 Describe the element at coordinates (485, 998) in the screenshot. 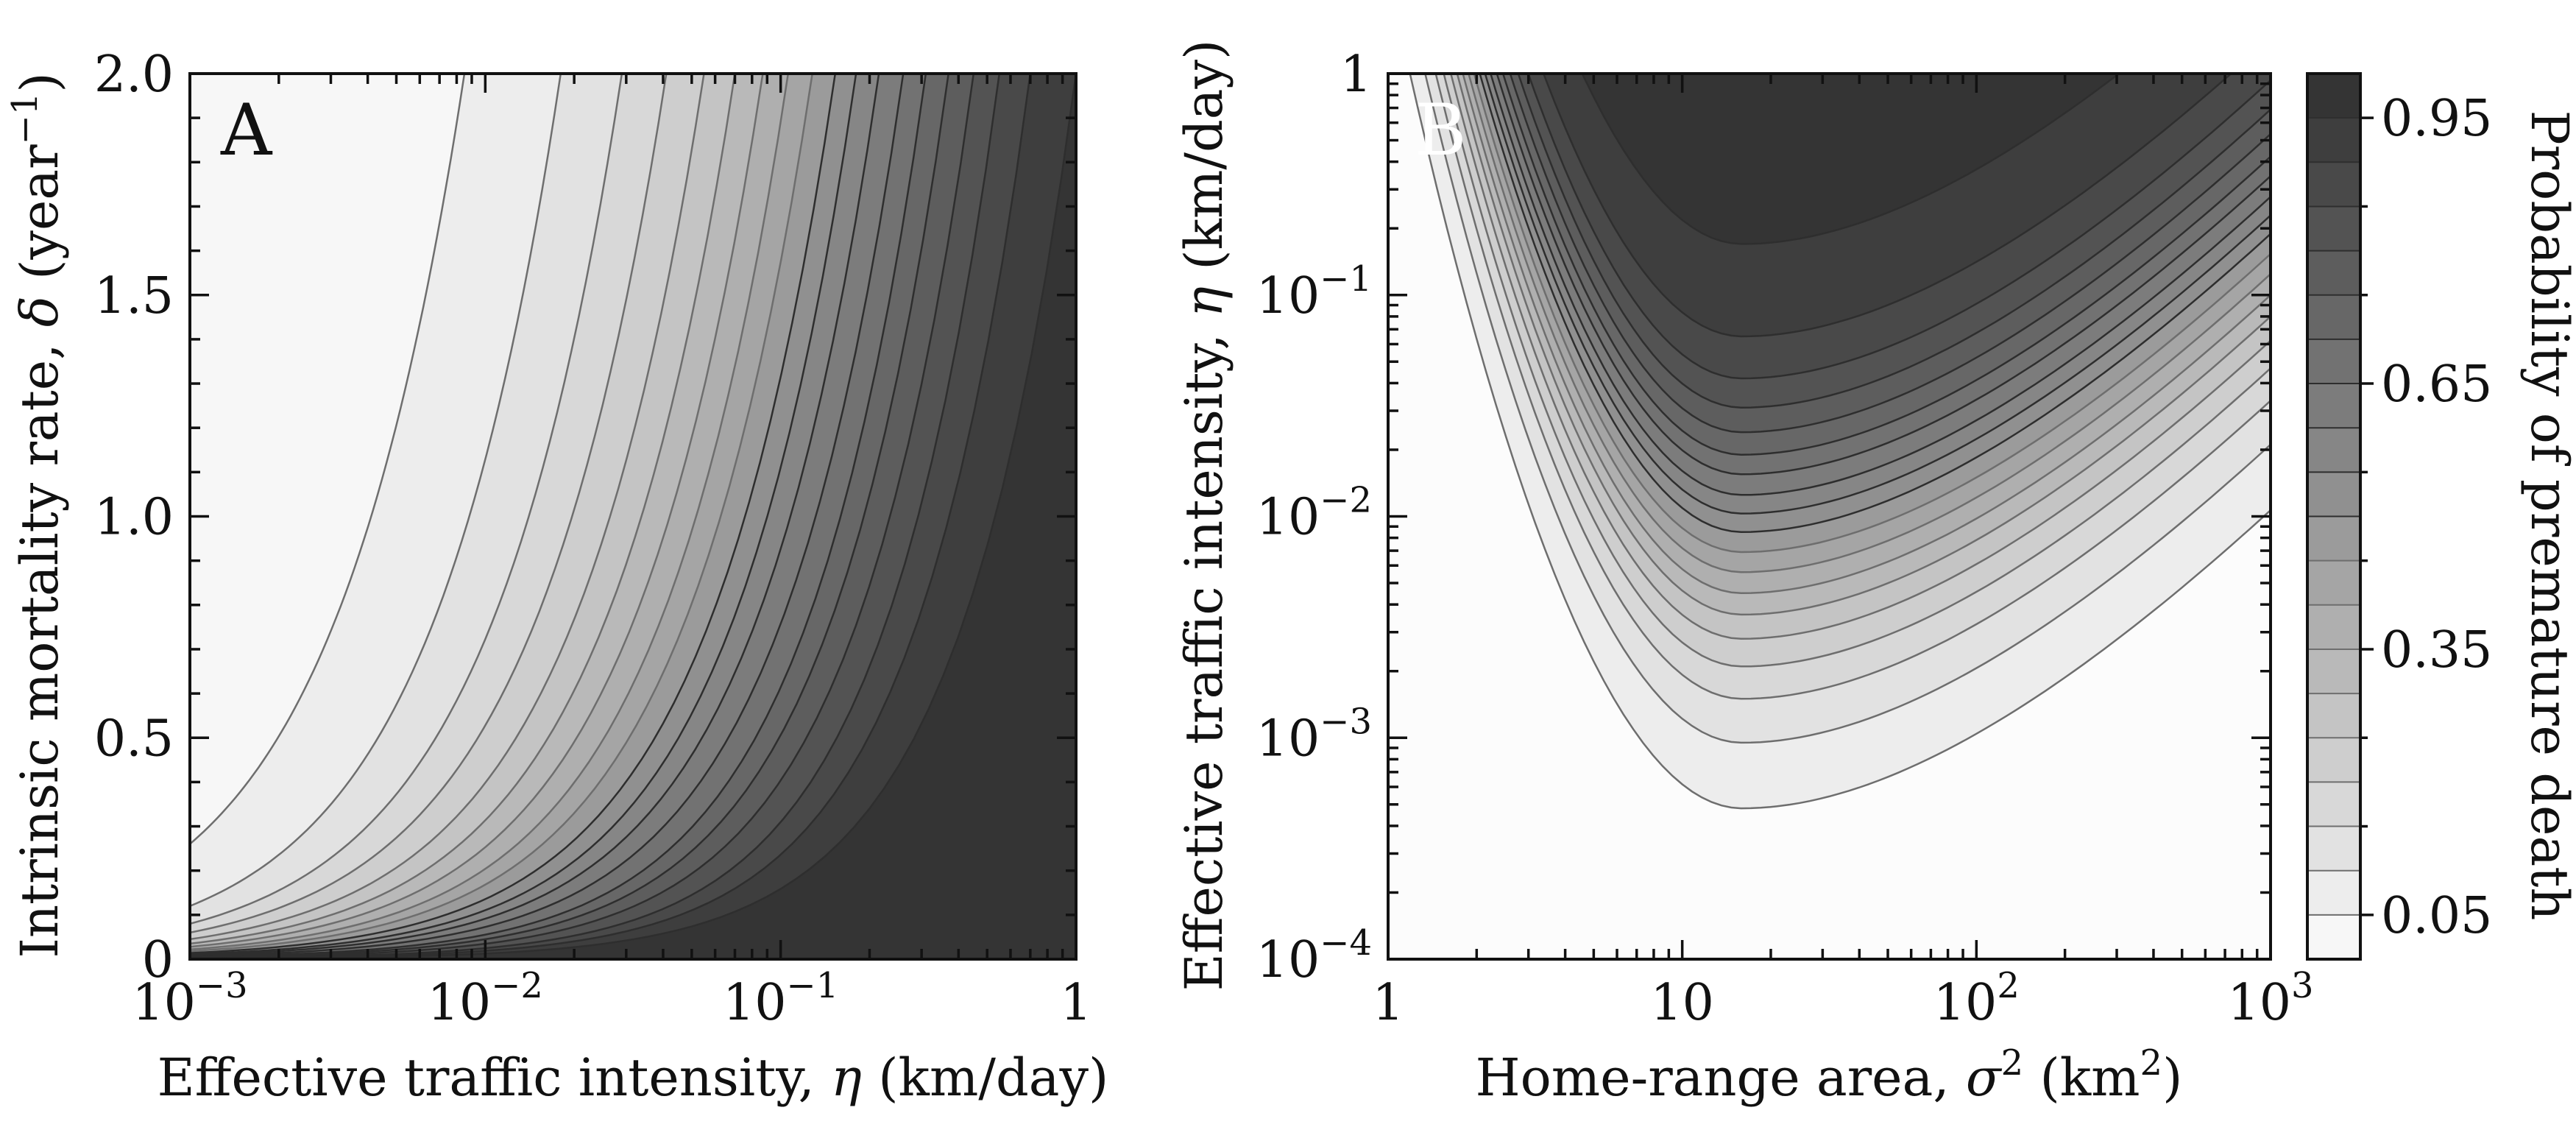

I see `panel-a-x-tick-label: 10⁻²` at that location.